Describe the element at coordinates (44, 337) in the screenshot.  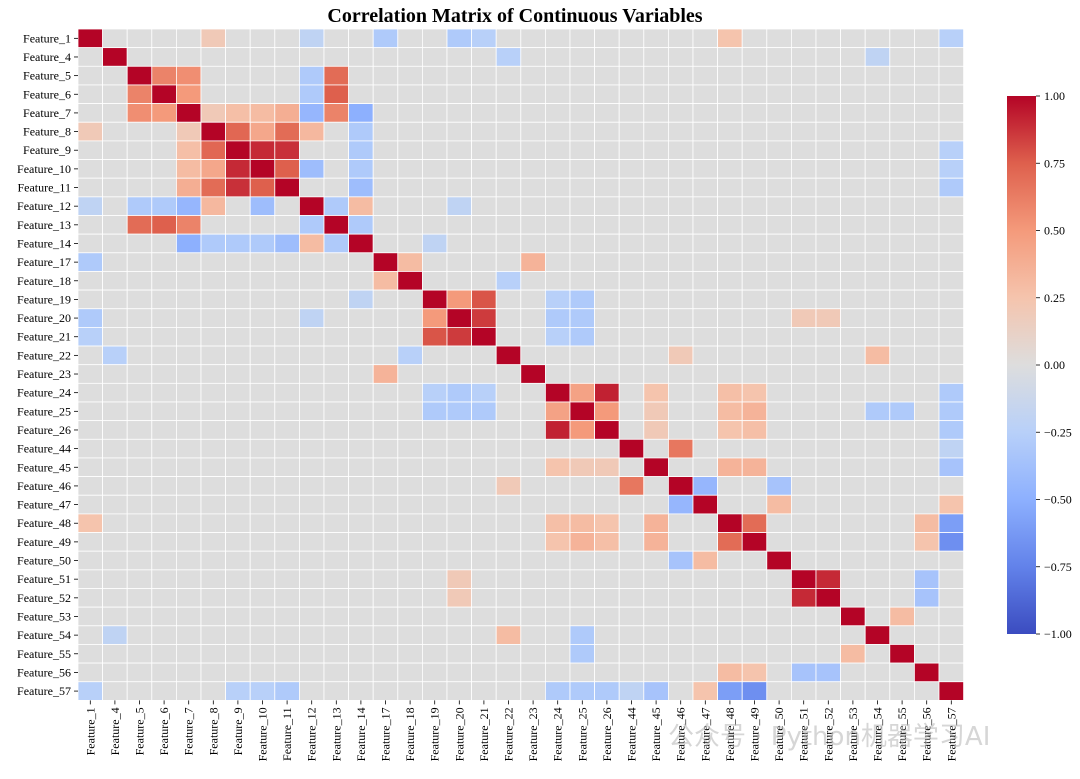
I see `y-tick-label: Feature_21` at that location.